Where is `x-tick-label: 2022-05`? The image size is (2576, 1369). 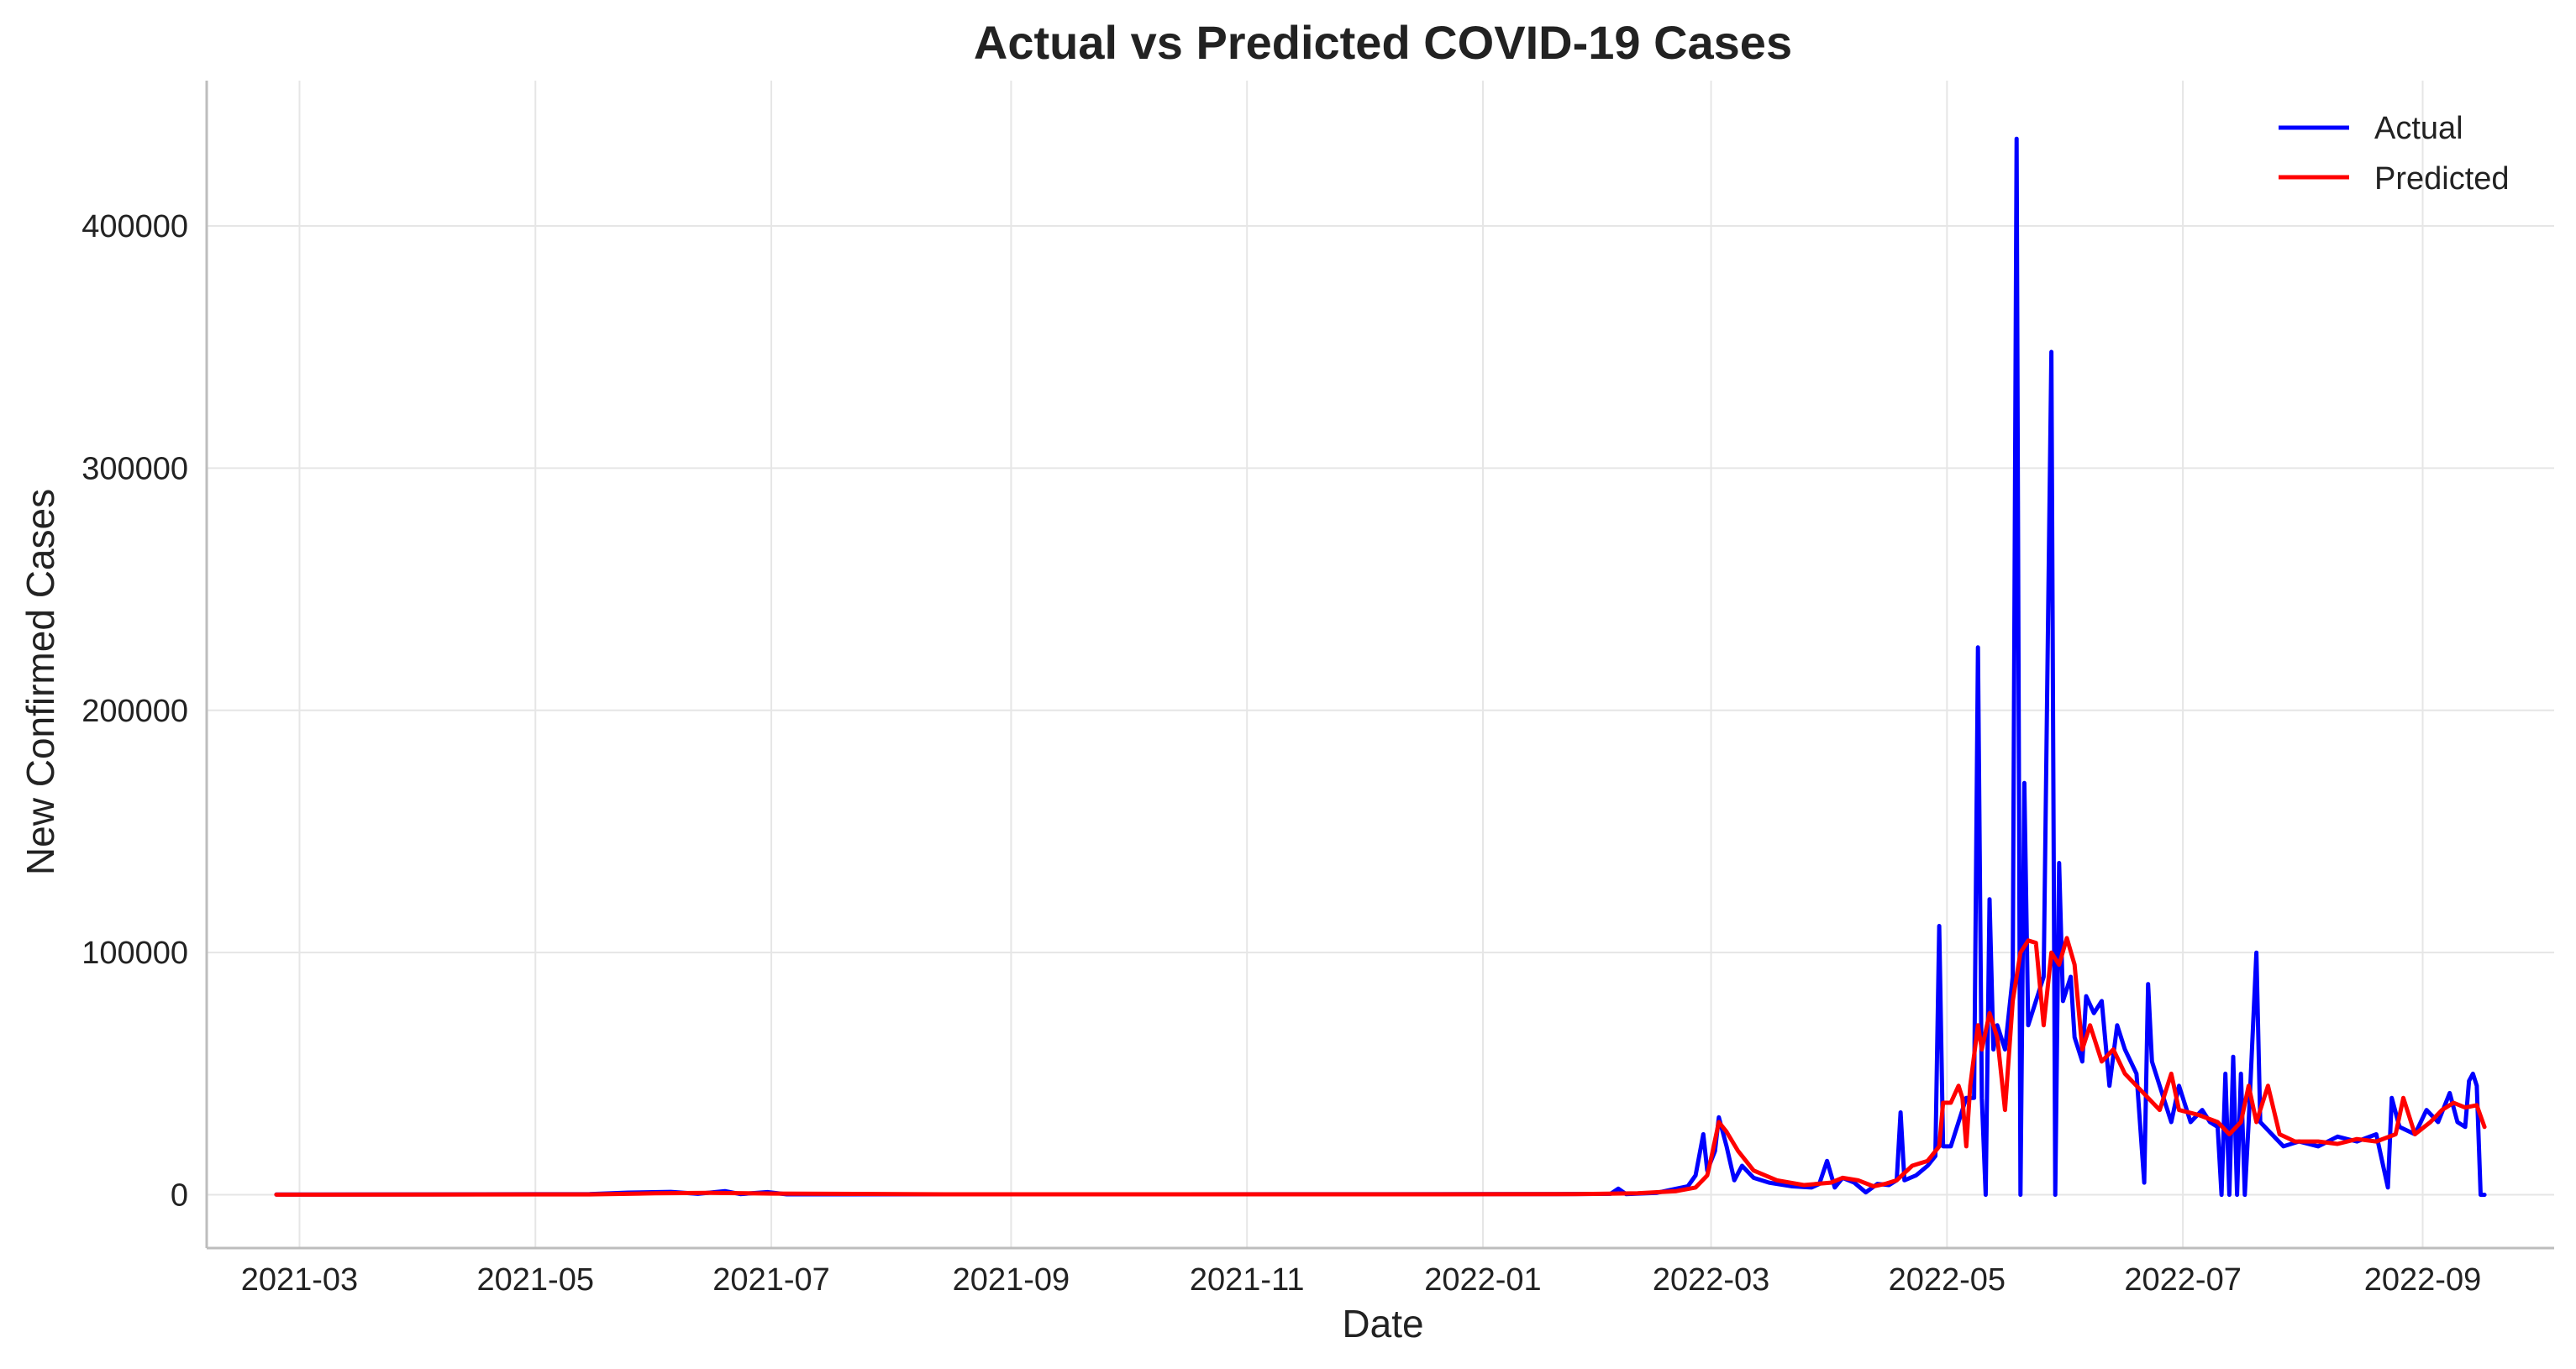
x-tick-label: 2022-05 is located at coordinates (1947, 1280).